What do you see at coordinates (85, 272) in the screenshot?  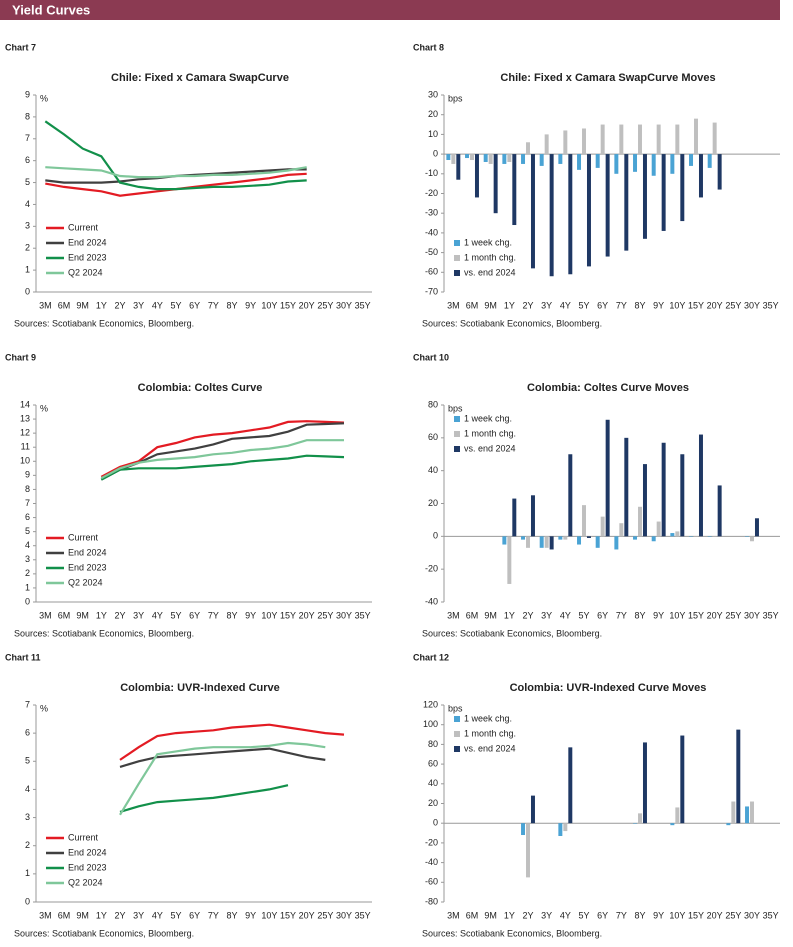 I see `legend-label: Q2 2024` at bounding box center [85, 272].